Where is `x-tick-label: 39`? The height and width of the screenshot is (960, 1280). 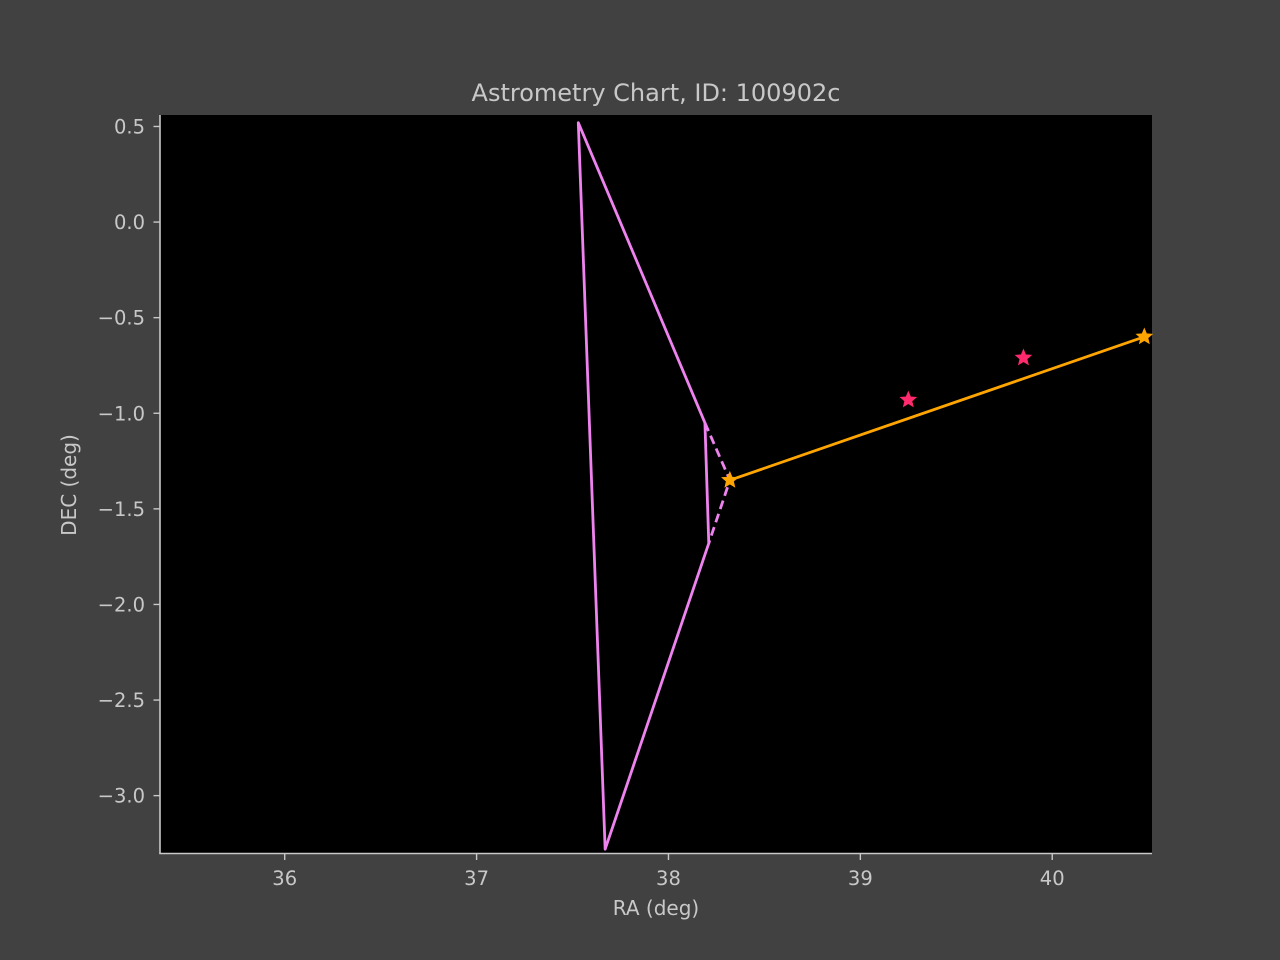 x-tick-label: 39 is located at coordinates (860, 878).